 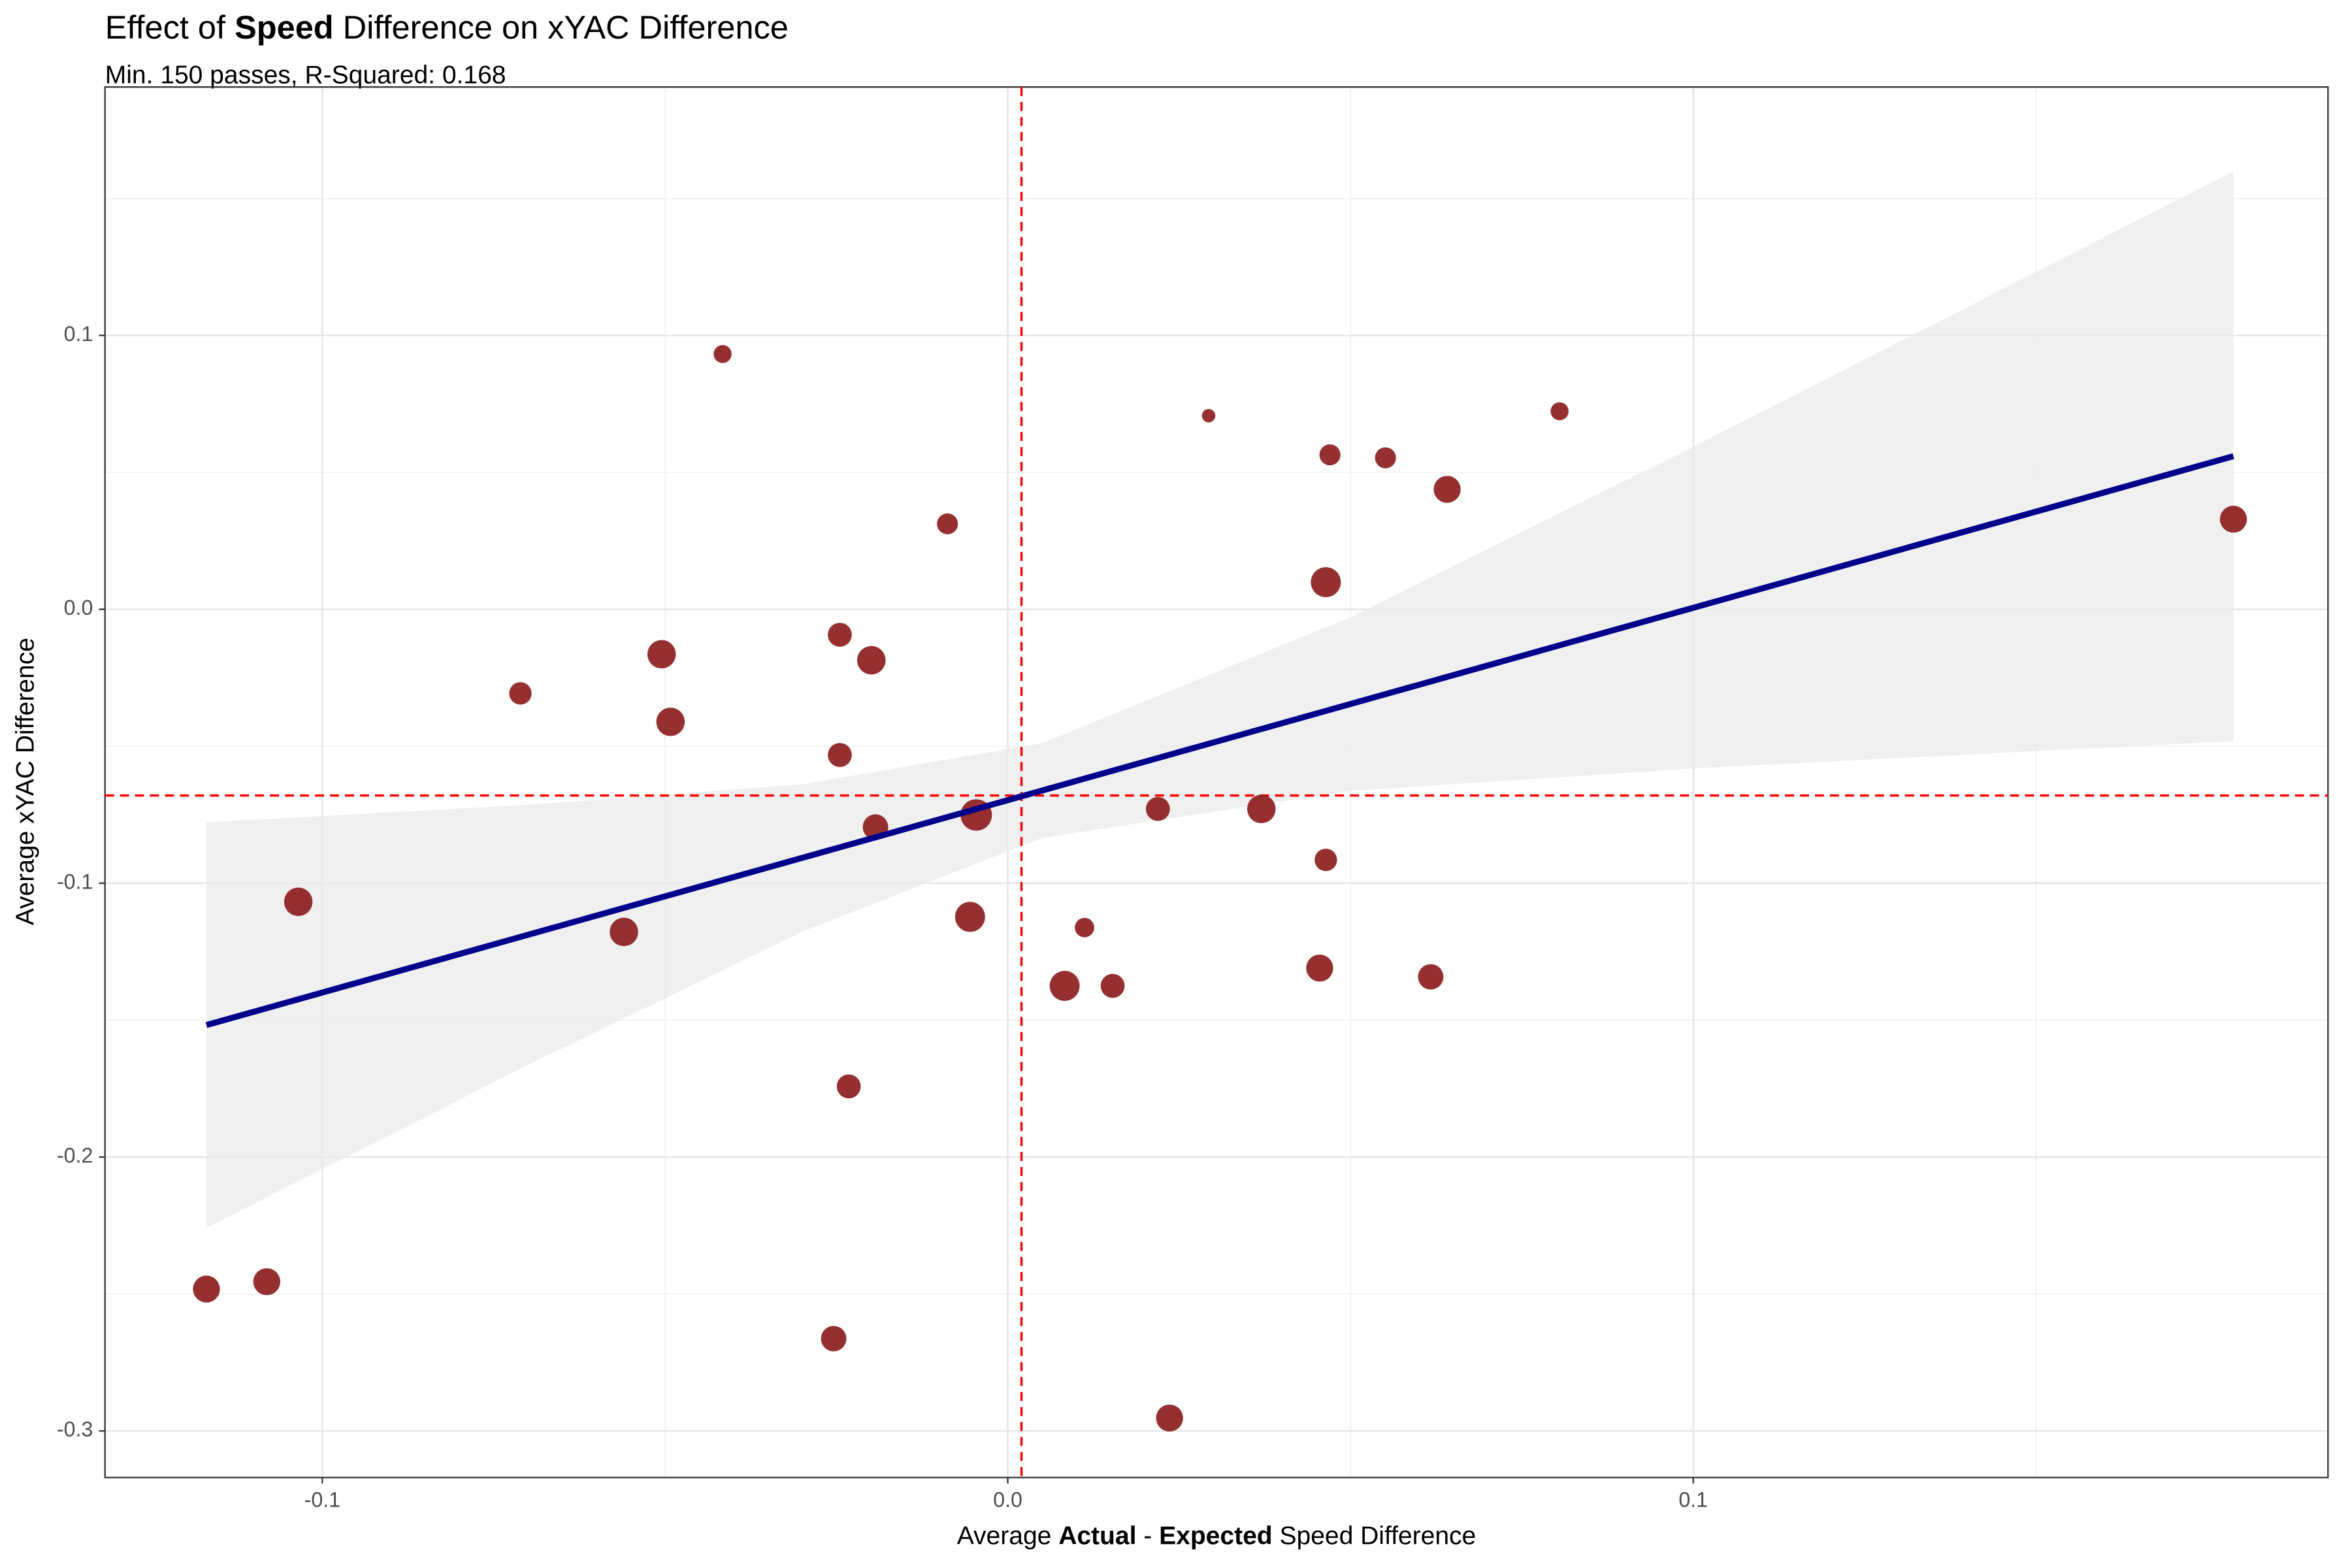 What do you see at coordinates (75, 881) in the screenshot?
I see `y-tick-label: -0.1` at bounding box center [75, 881].